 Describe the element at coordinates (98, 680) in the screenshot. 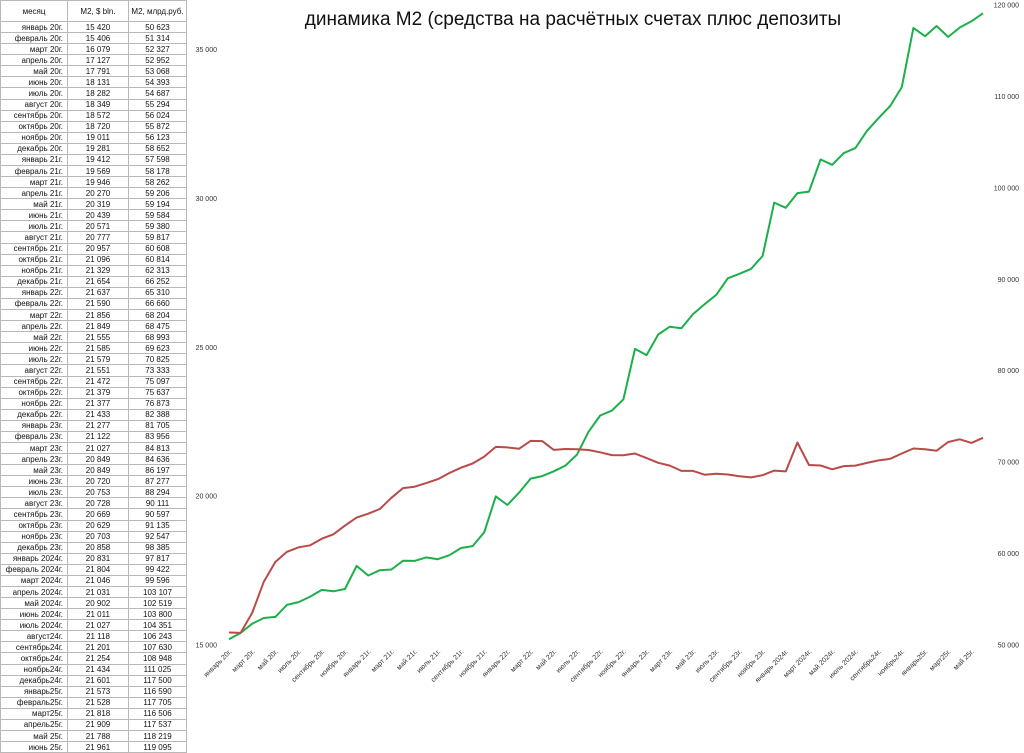

I see `cell-m2-usd: 21 601` at that location.